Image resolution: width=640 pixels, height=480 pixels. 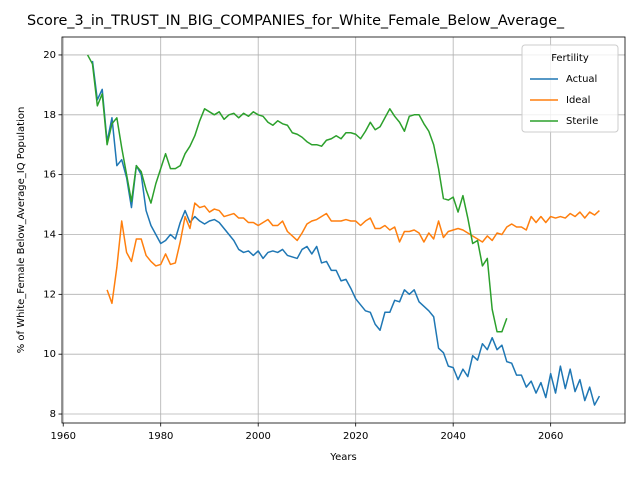 What do you see at coordinates (160, 436) in the screenshot?
I see `x-tick-label: 1980` at bounding box center [160, 436].